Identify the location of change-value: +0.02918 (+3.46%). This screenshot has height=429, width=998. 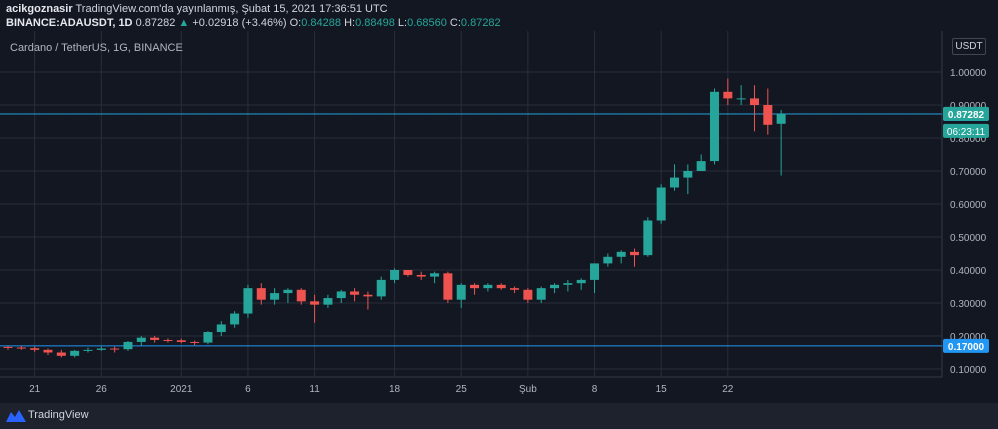
(239, 23).